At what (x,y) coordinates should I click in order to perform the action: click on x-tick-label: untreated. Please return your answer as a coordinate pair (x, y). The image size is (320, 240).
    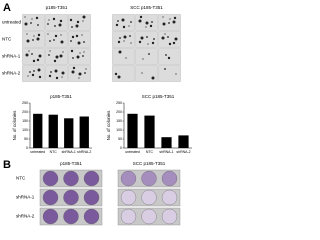
    Looking at the image, I should click on (37, 152).